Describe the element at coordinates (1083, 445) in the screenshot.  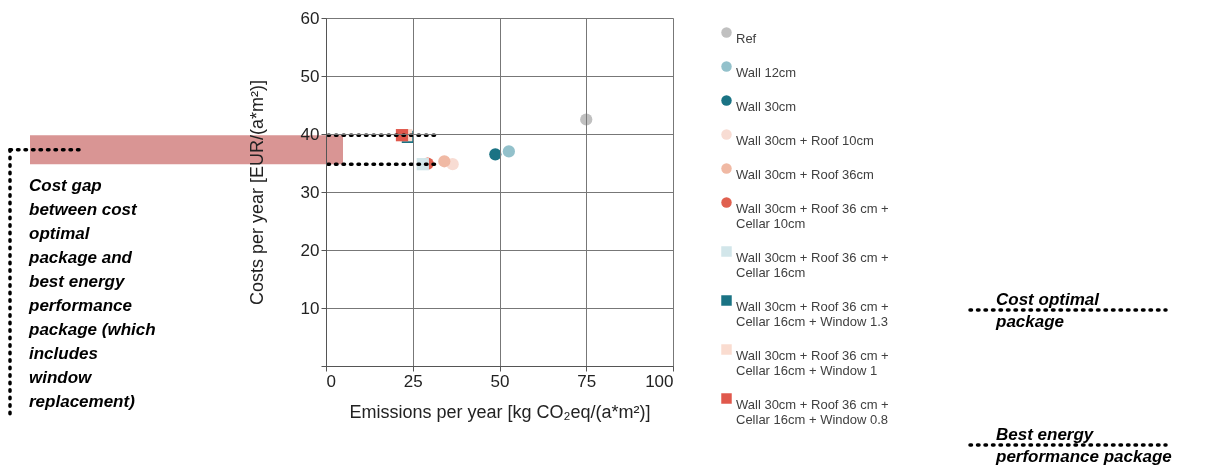
I see `text: Best energy performance package` at that location.